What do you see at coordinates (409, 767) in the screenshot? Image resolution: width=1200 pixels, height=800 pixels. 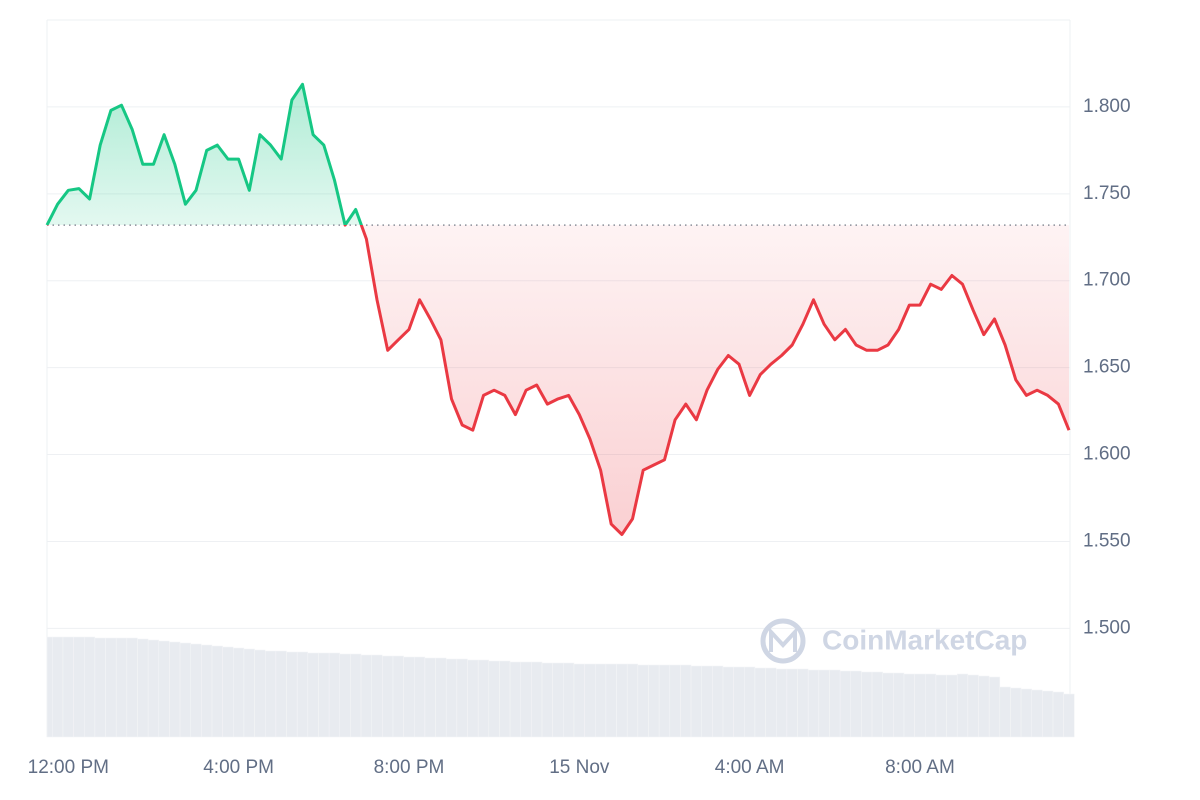 I see `x-tick-label: 8:00 PM` at bounding box center [409, 767].